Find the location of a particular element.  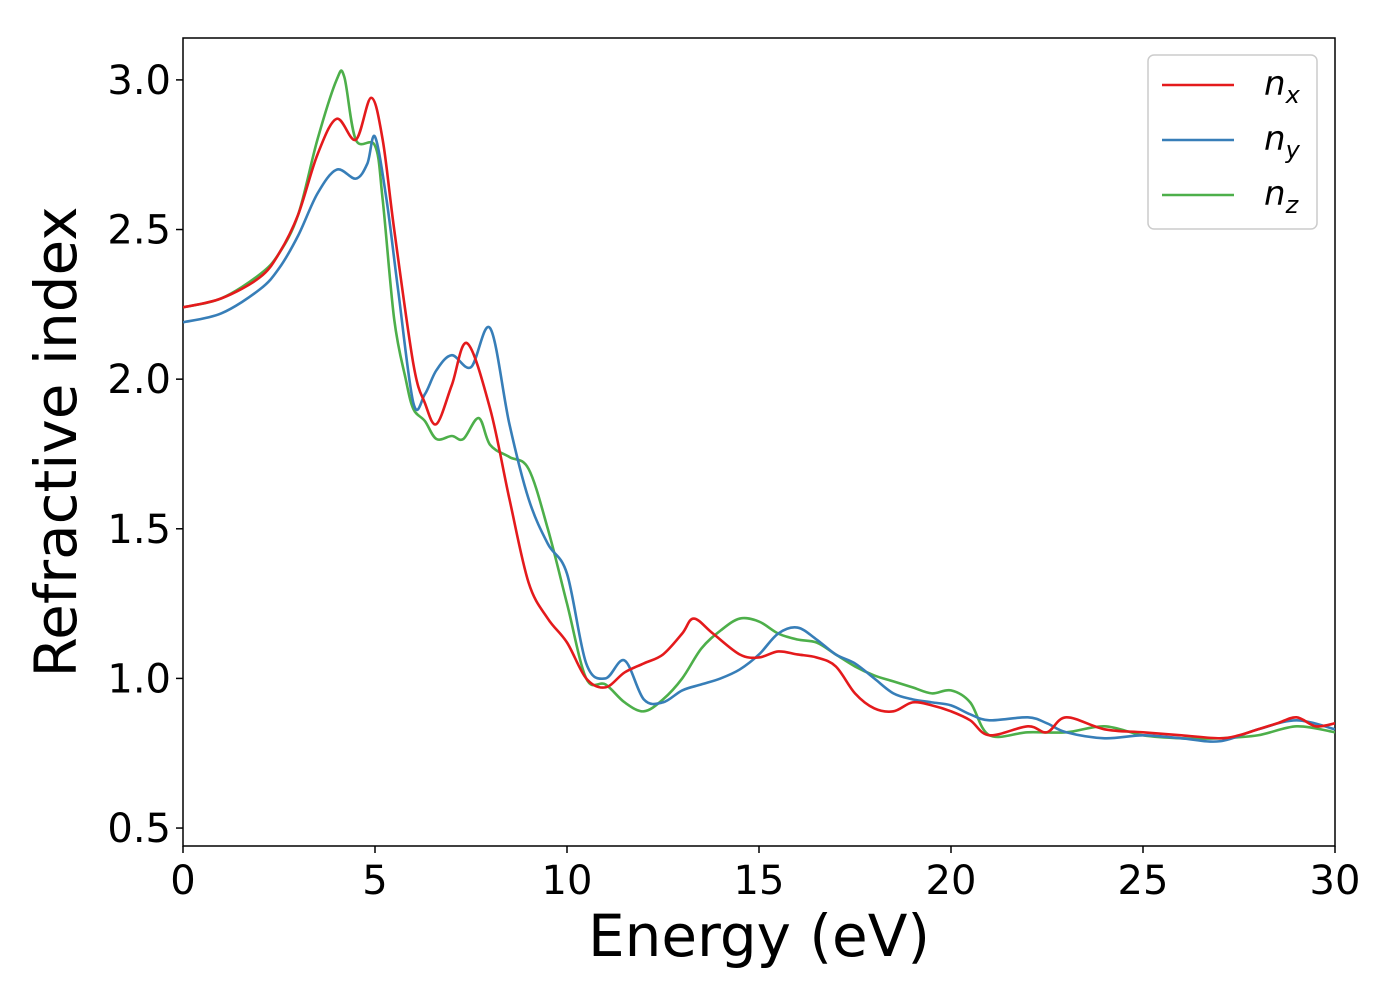

legend-label-x: nx is located at coordinates (1282, 86).